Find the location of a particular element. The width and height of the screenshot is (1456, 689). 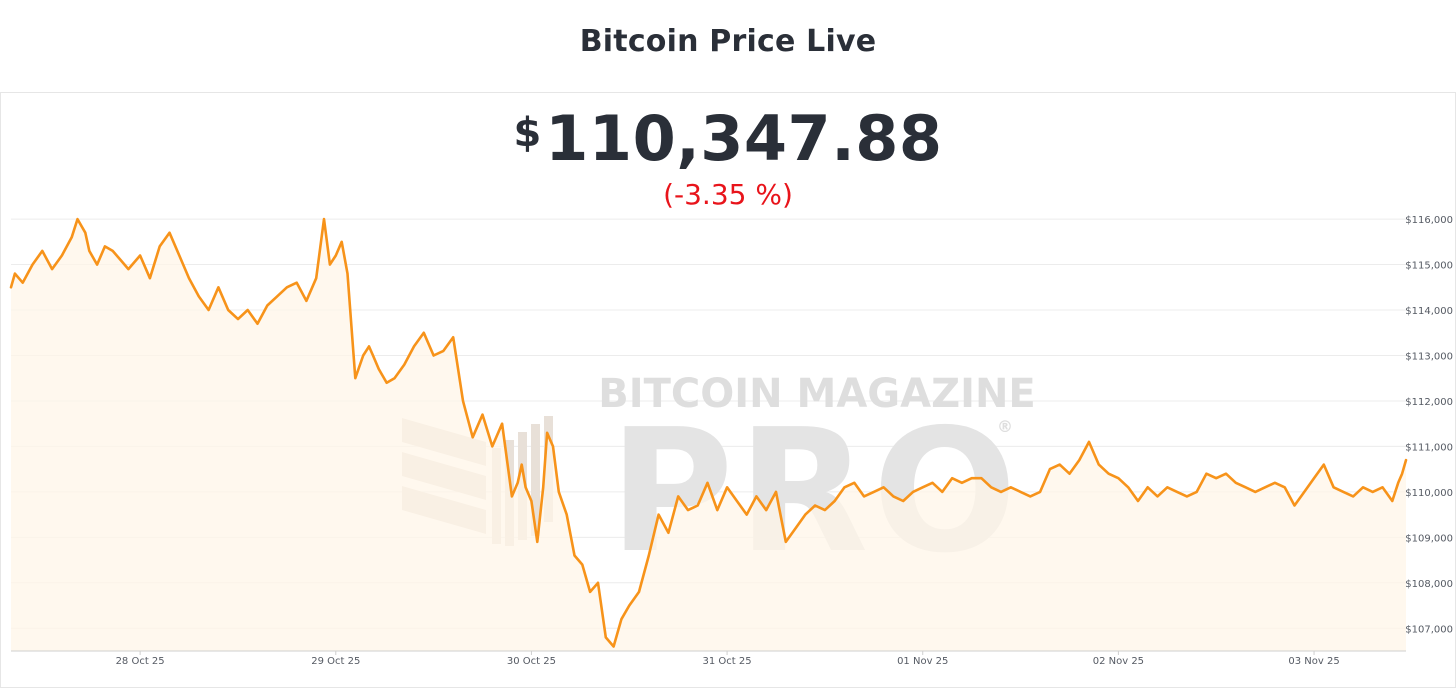

x-tick-label: 01 Nov 25 is located at coordinates (922, 661).